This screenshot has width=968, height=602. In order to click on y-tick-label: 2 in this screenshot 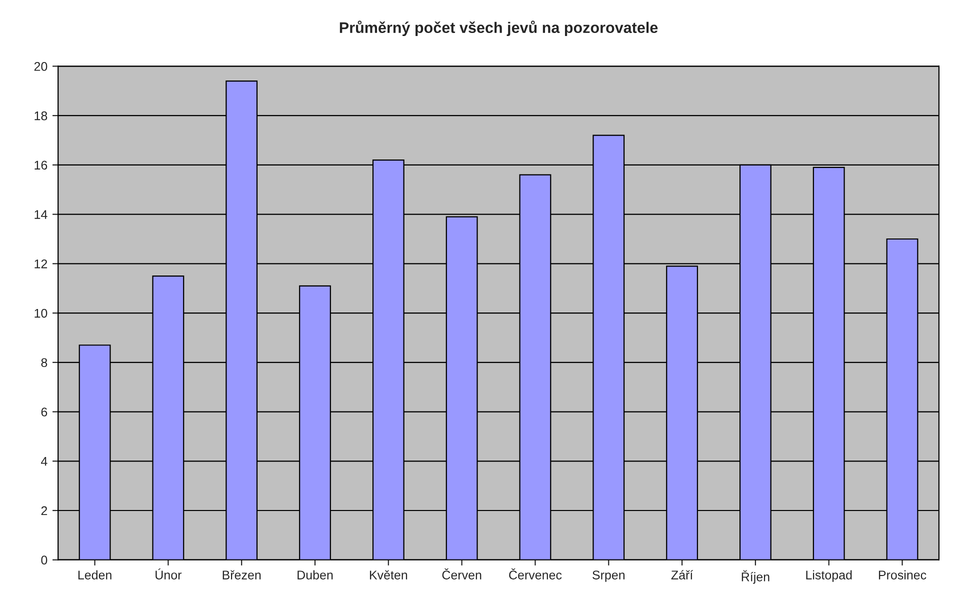, I will do `click(44, 511)`.